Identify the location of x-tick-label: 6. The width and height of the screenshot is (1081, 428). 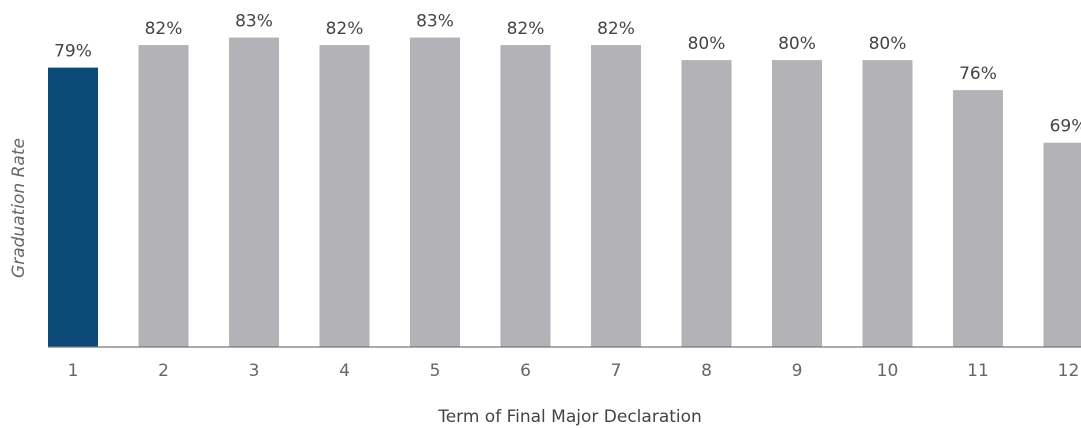
(525, 371).